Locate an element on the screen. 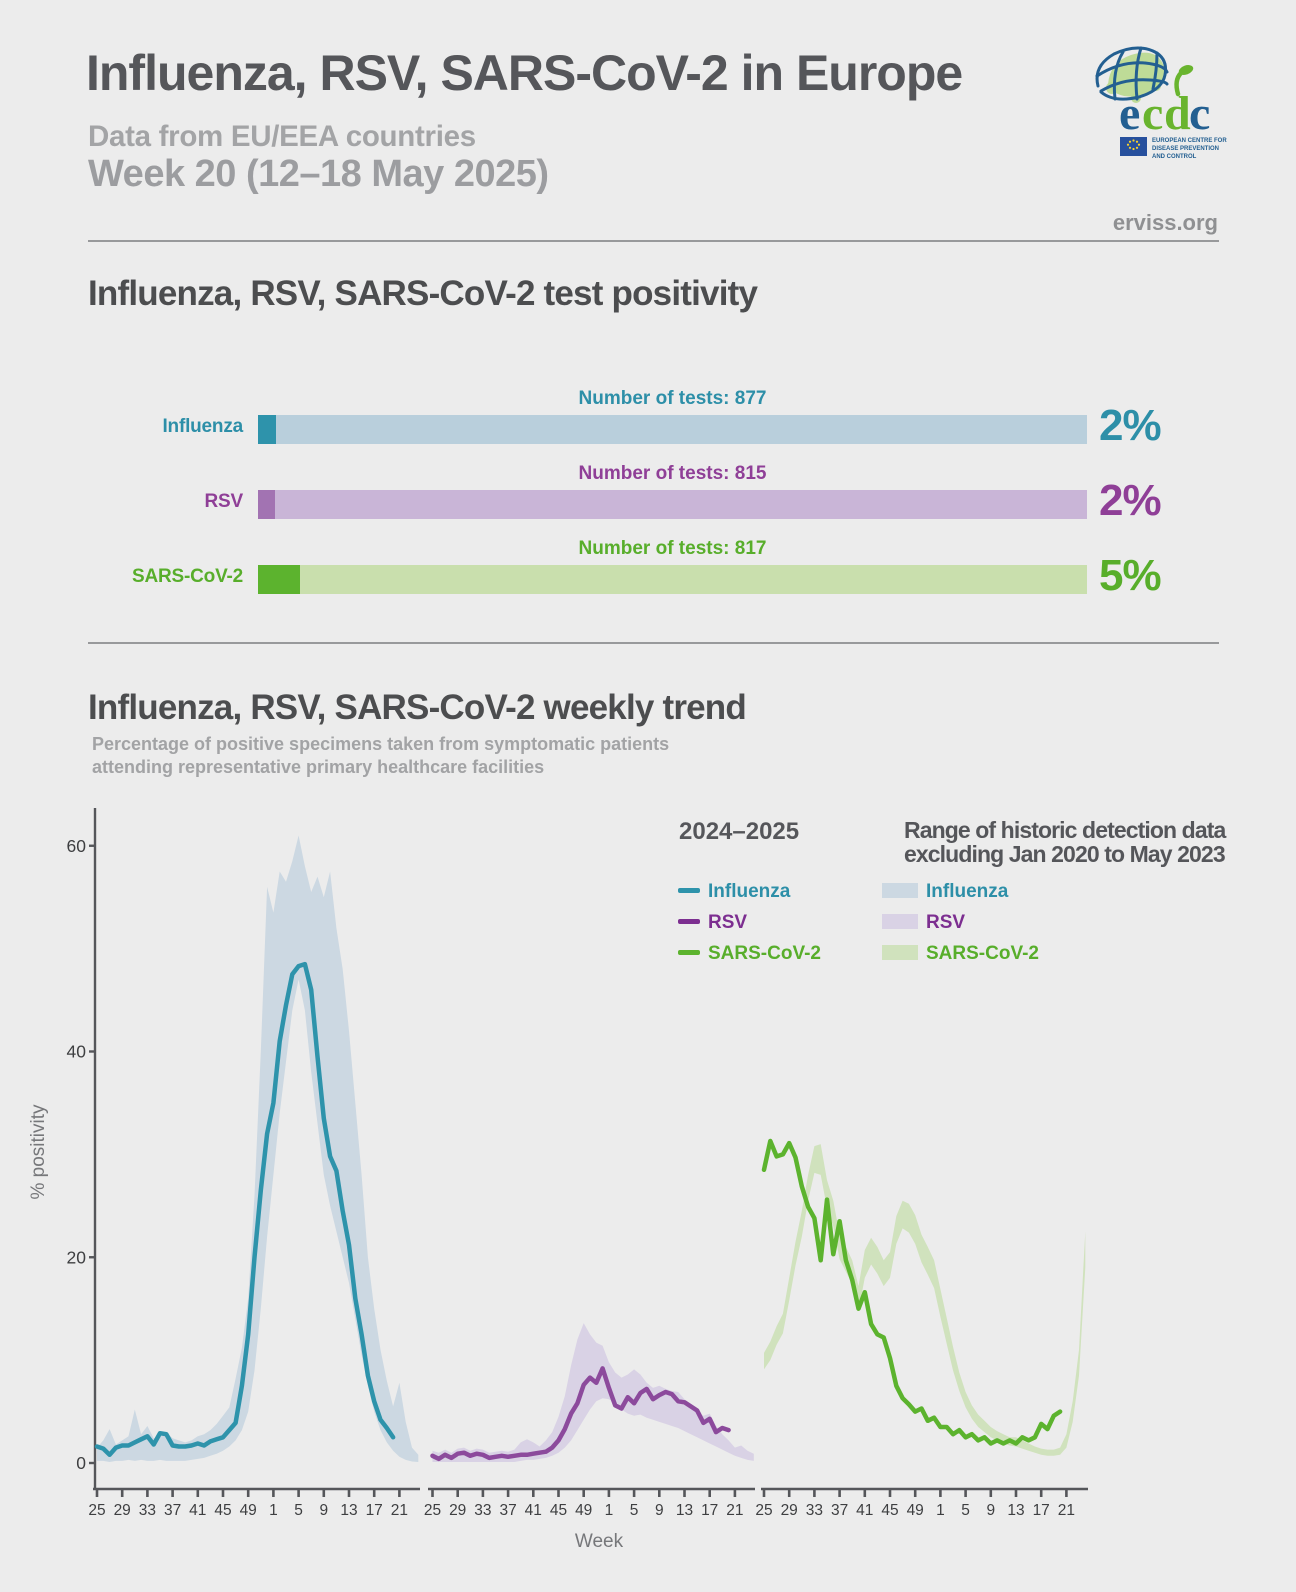 Image resolution: width=1296 pixels, height=1592 pixels. legend-season-item-influenza: Influenza is located at coordinates (778, 891).